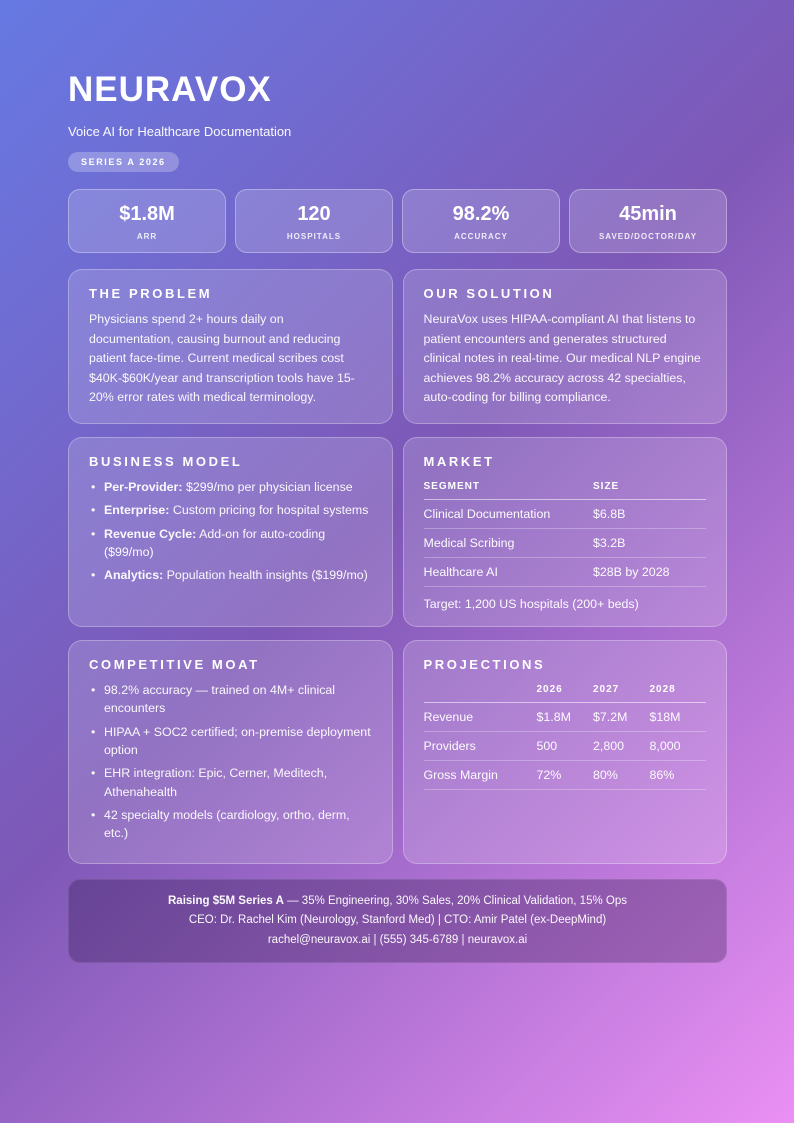 The width and height of the screenshot is (794, 1123). What do you see at coordinates (174, 664) in the screenshot?
I see `card-heading-moat: COMPETITIVE MOAT` at bounding box center [174, 664].